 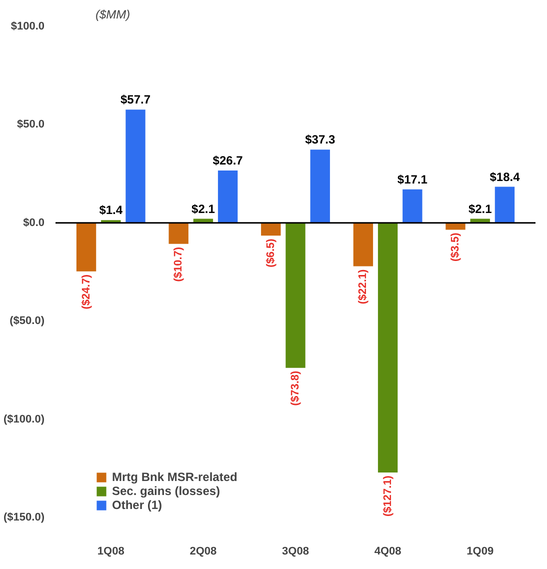 What do you see at coordinates (388, 495) in the screenshot?
I see `data-label: ($127.1)` at bounding box center [388, 495].